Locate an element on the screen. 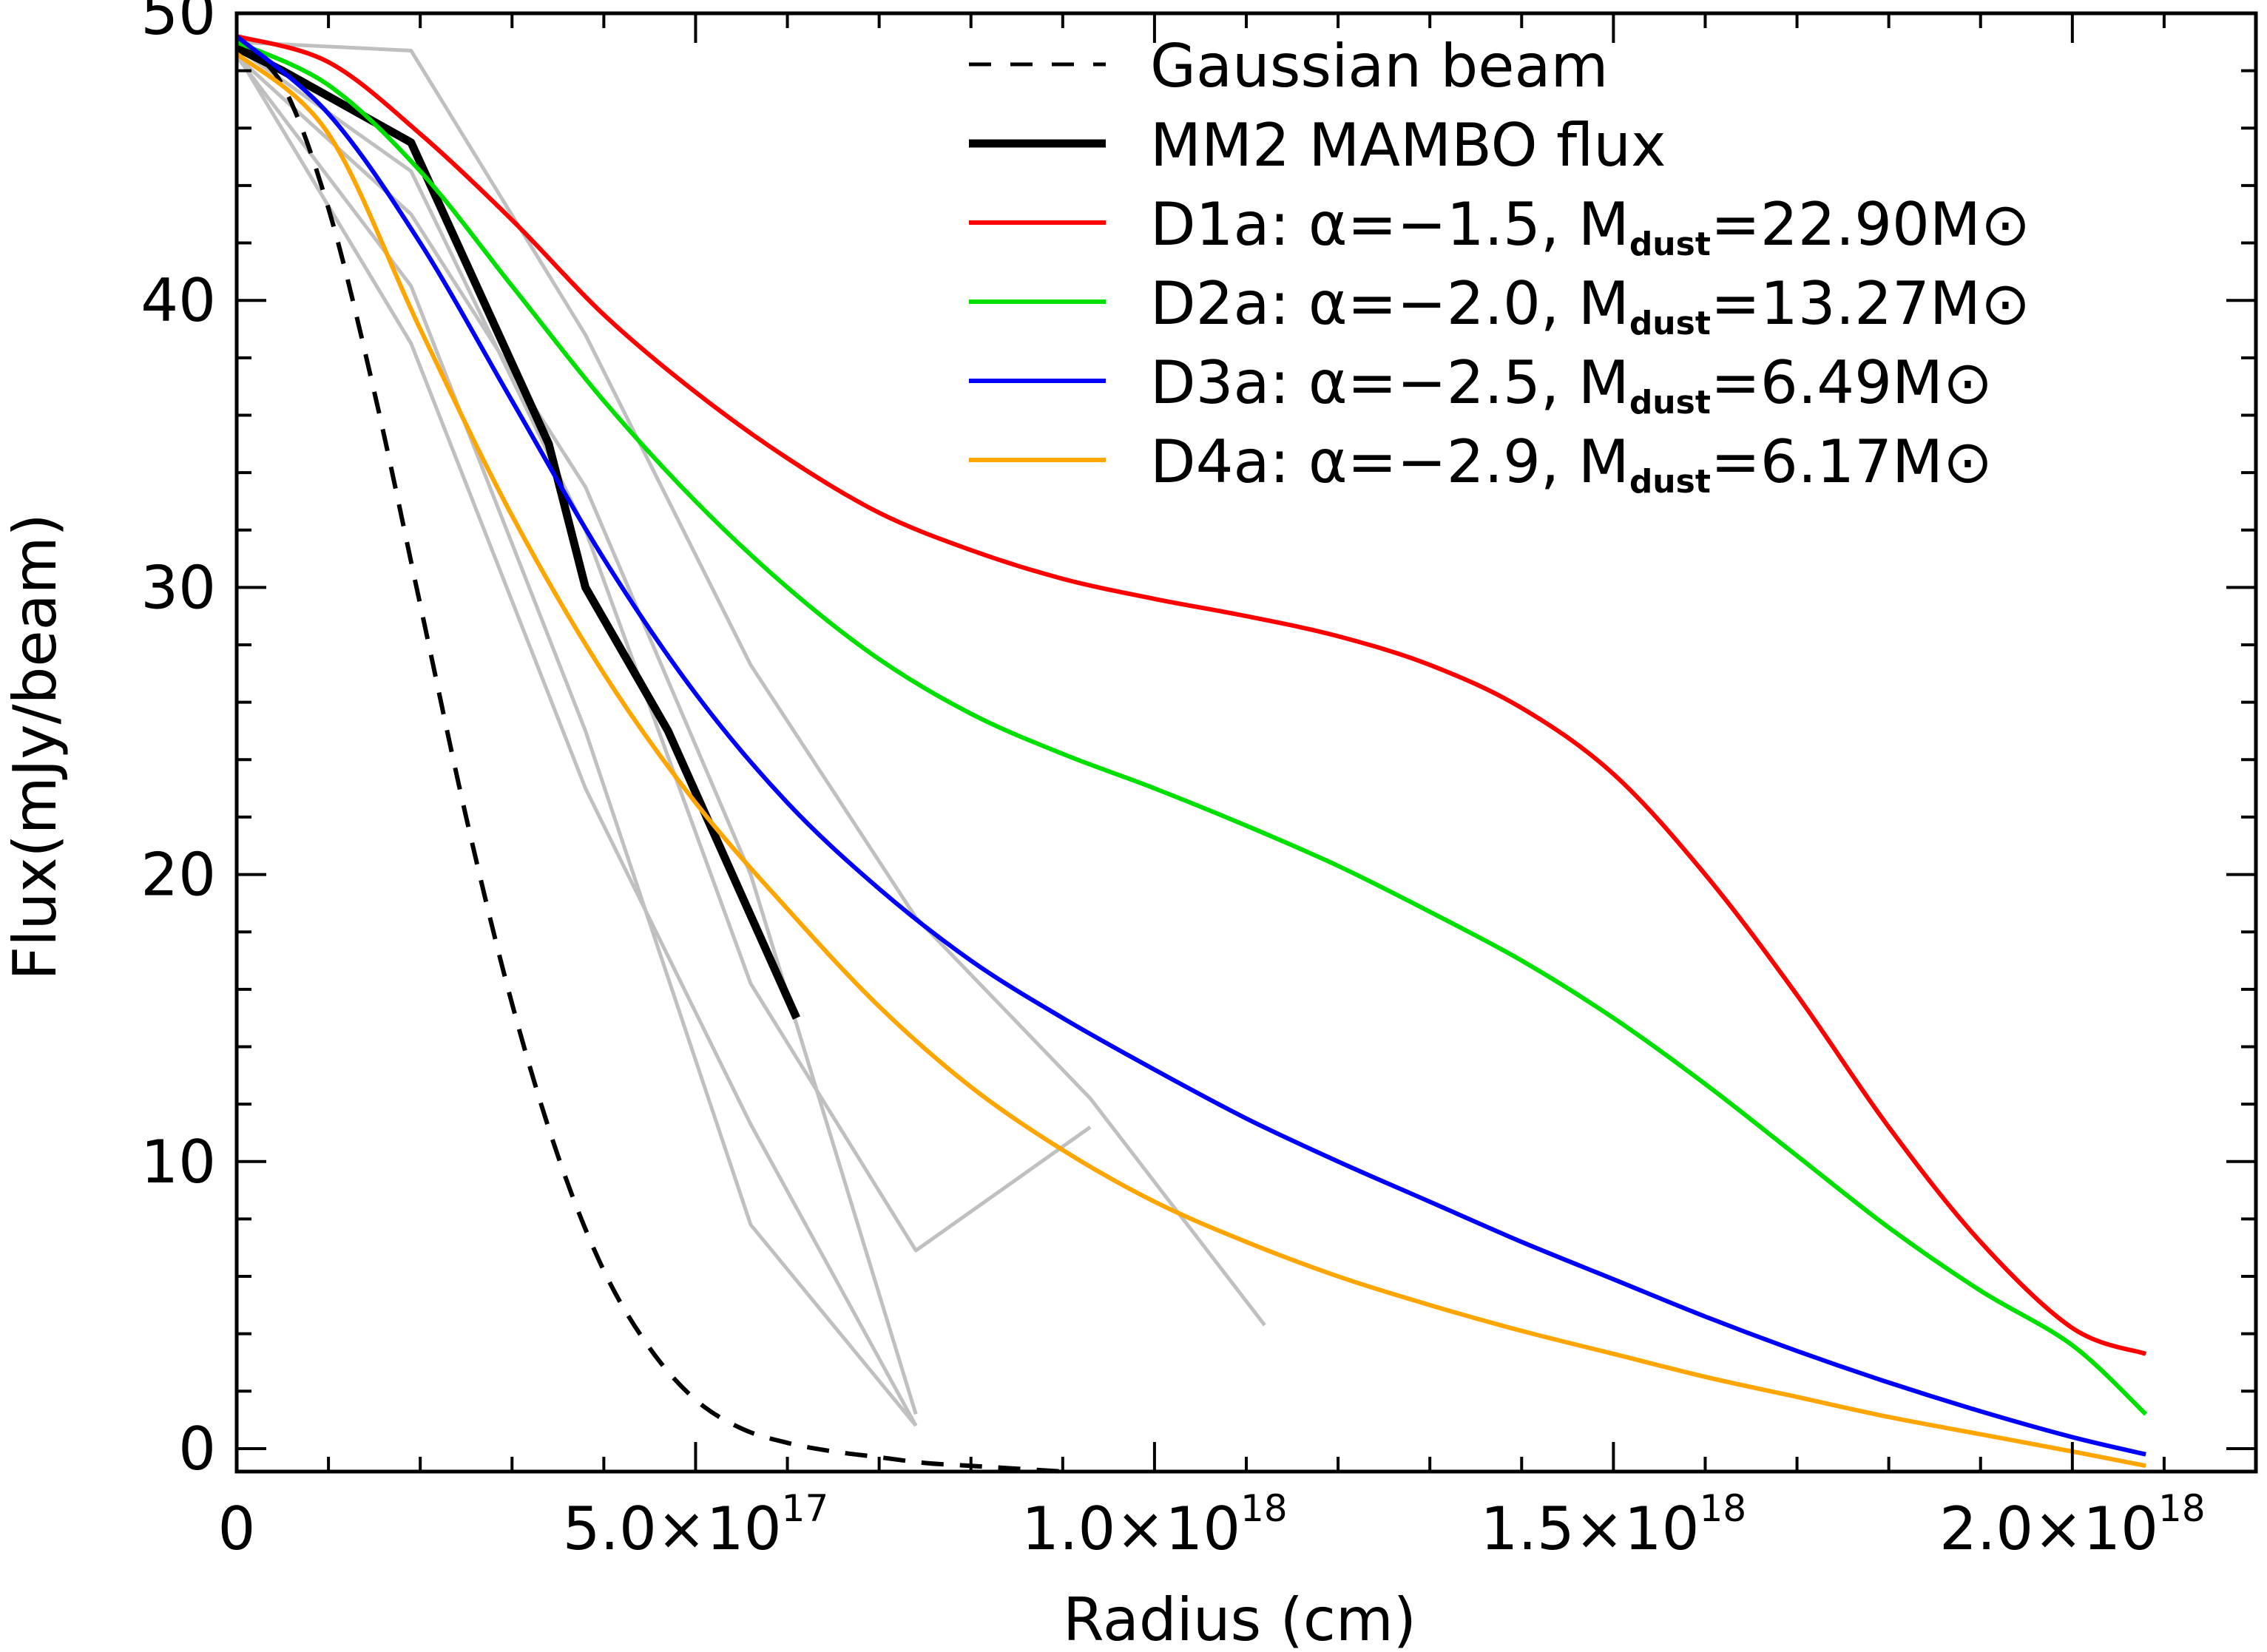  legend-label-d4a: D4a: α=−2.9, Mdust=6.17M⊙ is located at coordinates (1572, 464).